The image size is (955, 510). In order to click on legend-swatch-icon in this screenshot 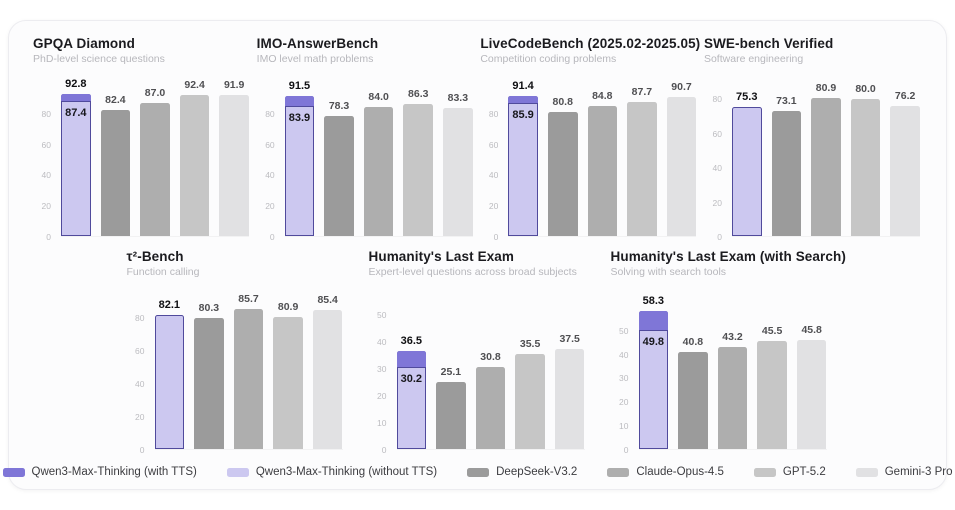, I will do `click(618, 472)`.